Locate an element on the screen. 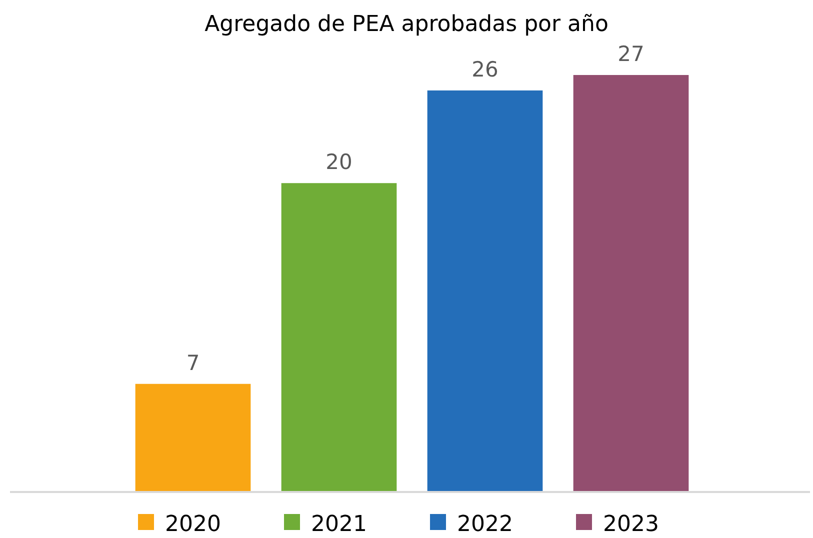 This screenshot has width=813, height=538. data-label: 20 is located at coordinates (339, 162).